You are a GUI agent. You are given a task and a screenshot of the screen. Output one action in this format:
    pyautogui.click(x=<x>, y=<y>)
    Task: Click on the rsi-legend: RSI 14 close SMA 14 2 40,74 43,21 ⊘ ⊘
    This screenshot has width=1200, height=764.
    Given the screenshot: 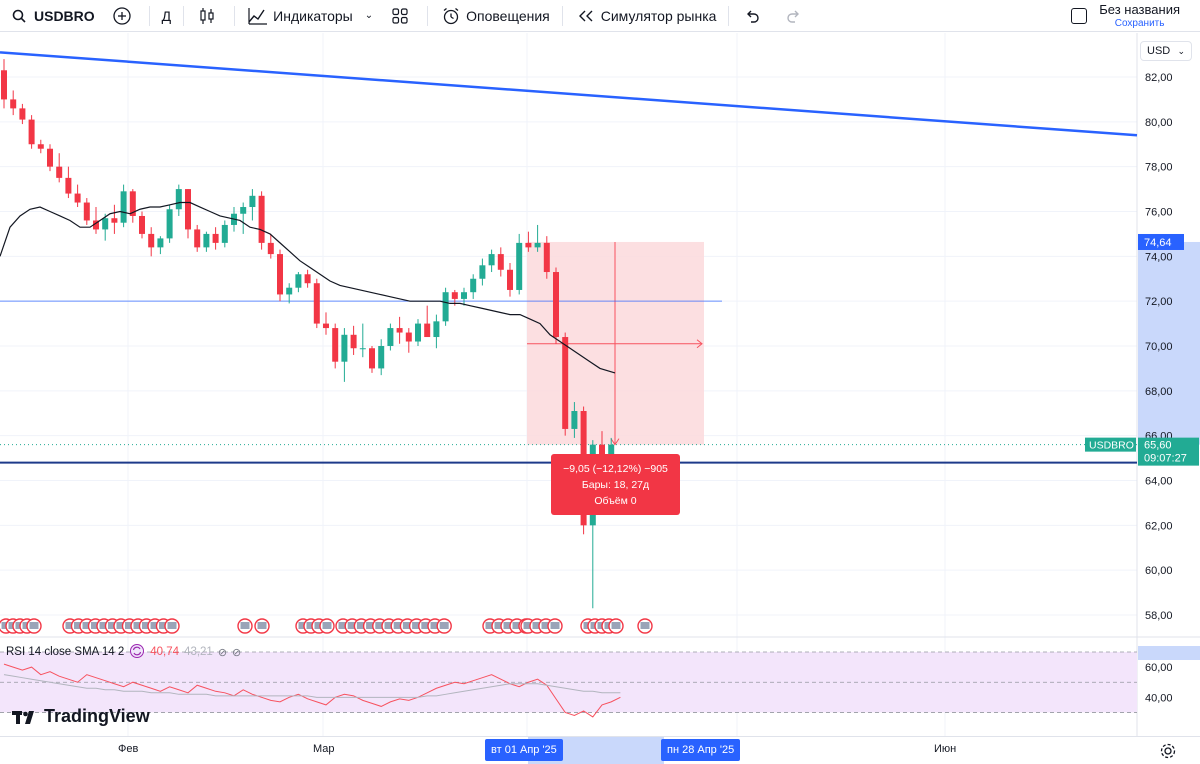 What is the action you would take?
    pyautogui.click(x=124, y=652)
    